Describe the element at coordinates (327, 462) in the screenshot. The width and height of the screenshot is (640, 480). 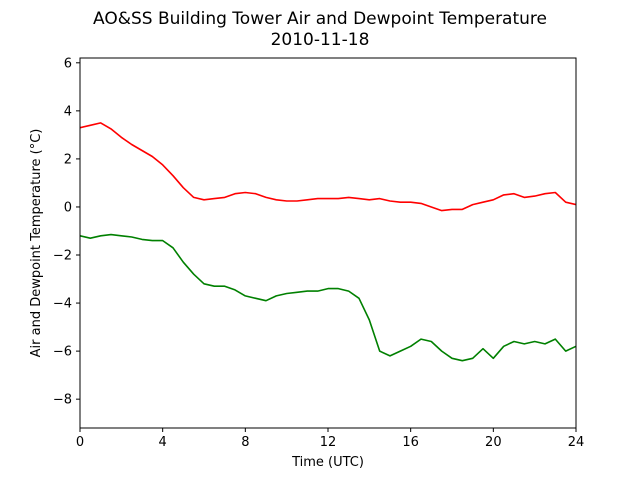
I see `x-axis-label: Time (UTC)` at that location.